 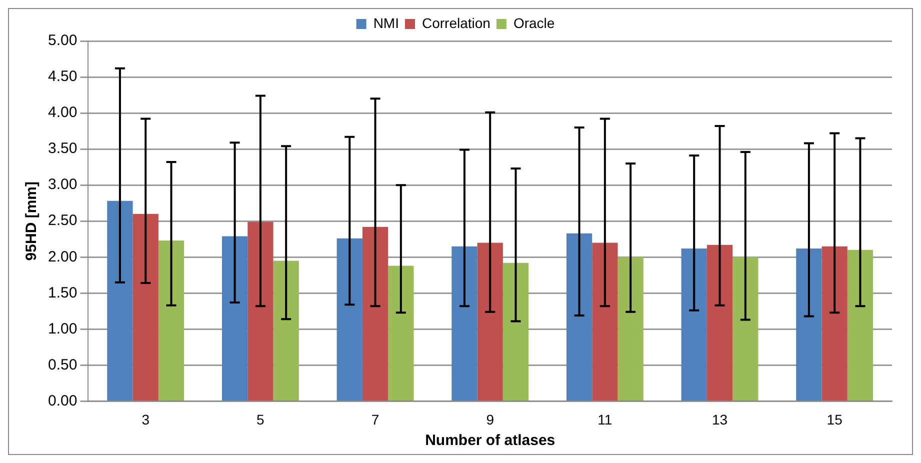 I want to click on y-tick-label: 2.50, so click(x=63, y=221).